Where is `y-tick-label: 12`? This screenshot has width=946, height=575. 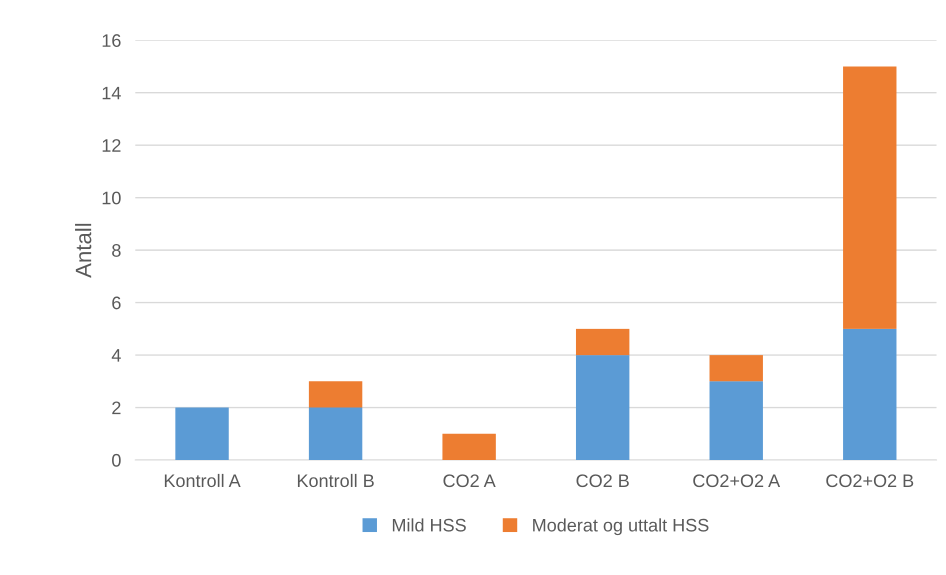
y-tick-label: 12 is located at coordinates (111, 145).